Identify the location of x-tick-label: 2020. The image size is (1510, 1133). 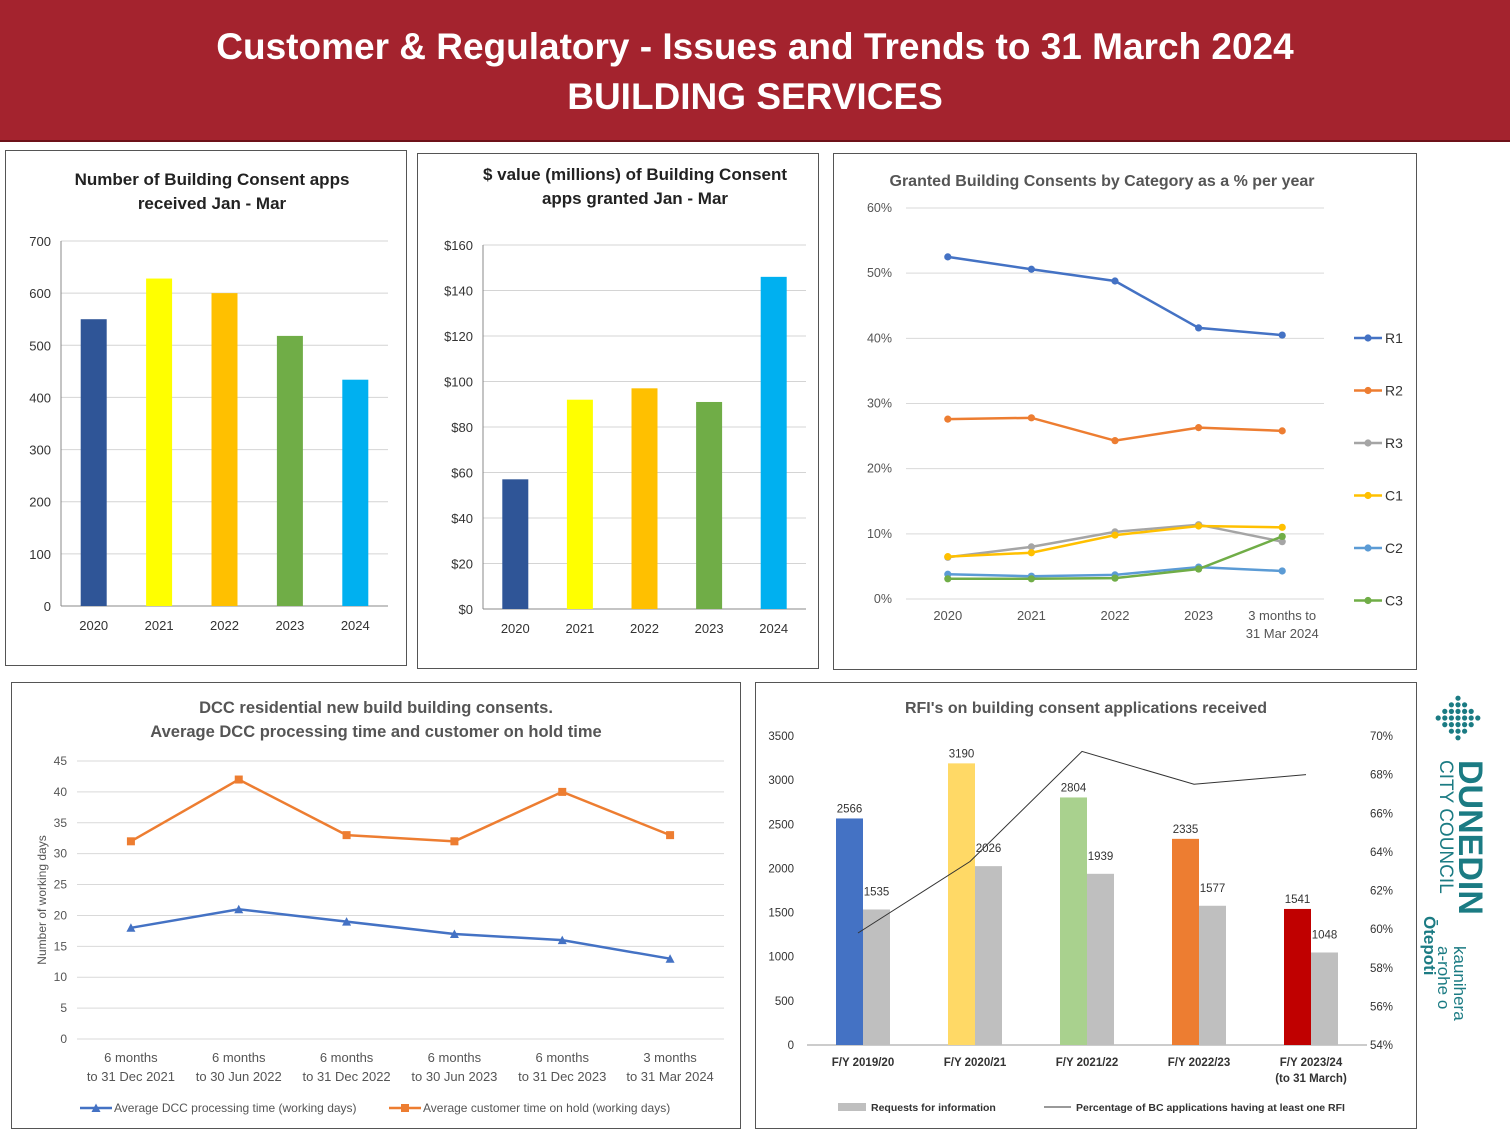
(947, 615).